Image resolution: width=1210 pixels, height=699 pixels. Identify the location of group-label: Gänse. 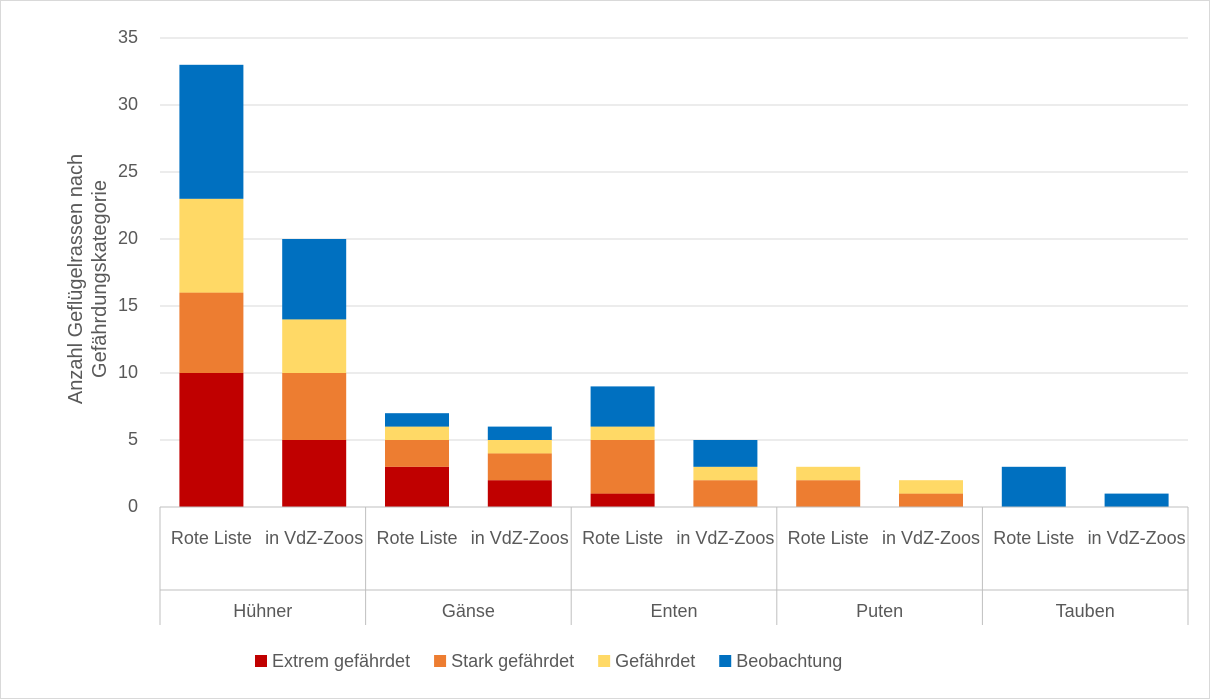
(468, 611).